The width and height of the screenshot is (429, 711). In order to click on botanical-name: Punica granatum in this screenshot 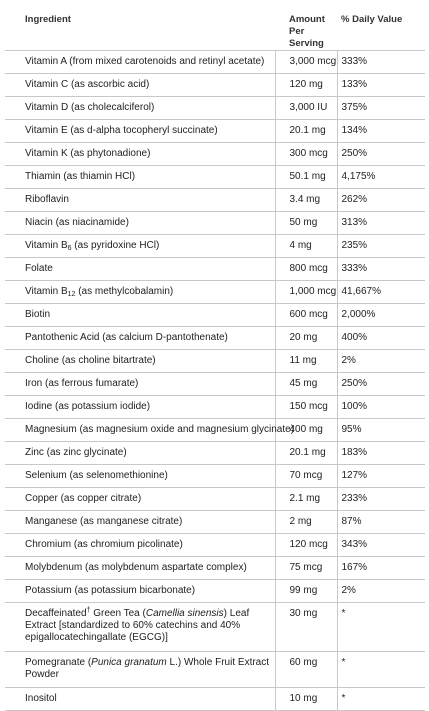, I will do `click(129, 662)`.